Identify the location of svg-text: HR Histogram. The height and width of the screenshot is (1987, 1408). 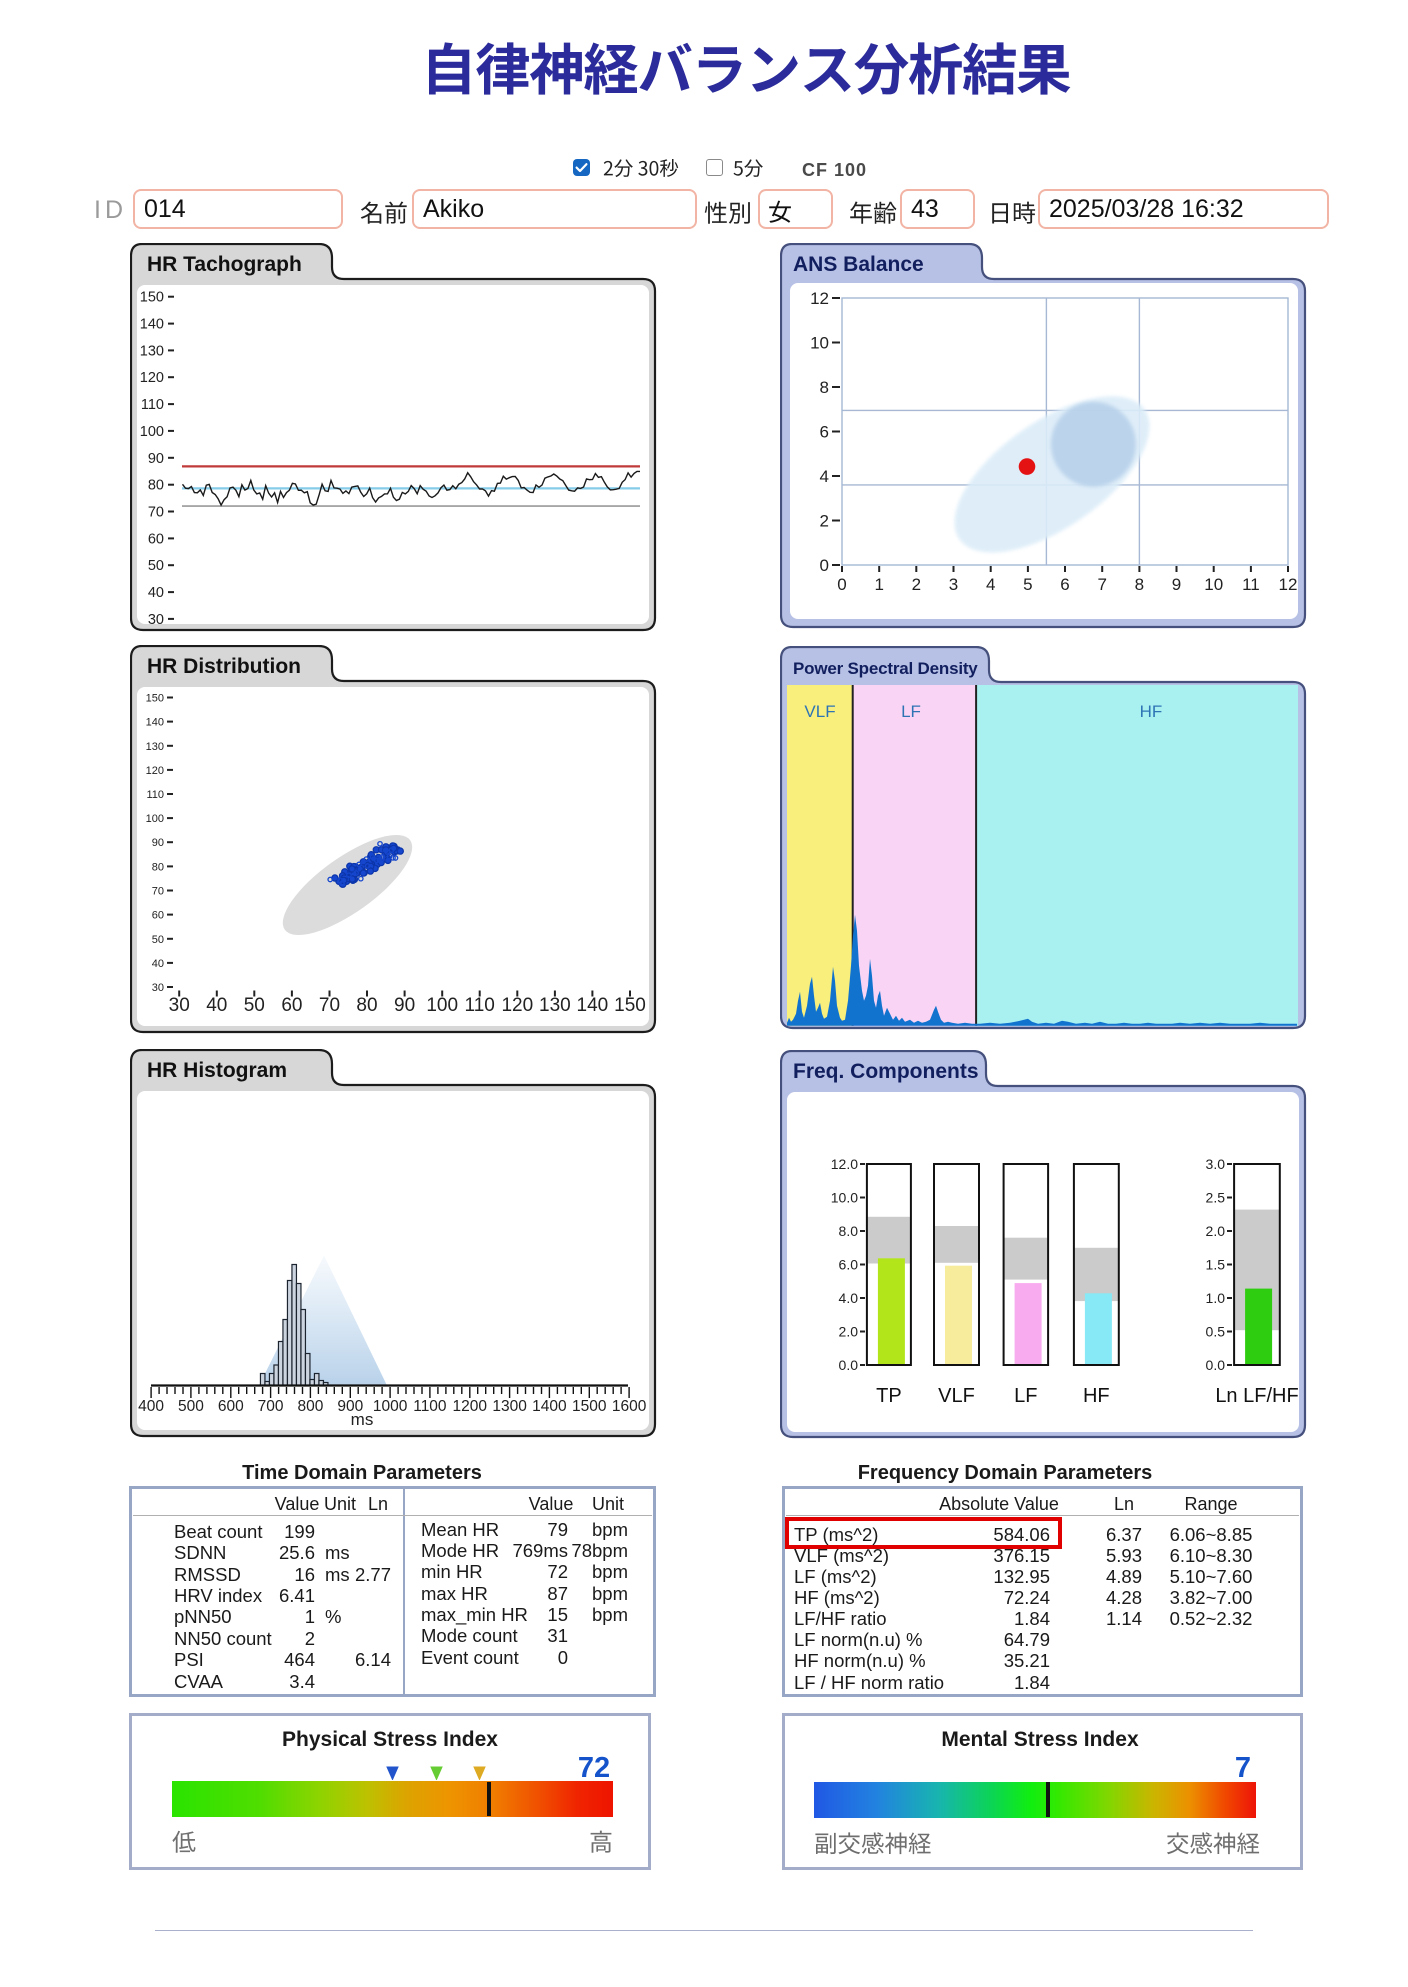
(217, 1070).